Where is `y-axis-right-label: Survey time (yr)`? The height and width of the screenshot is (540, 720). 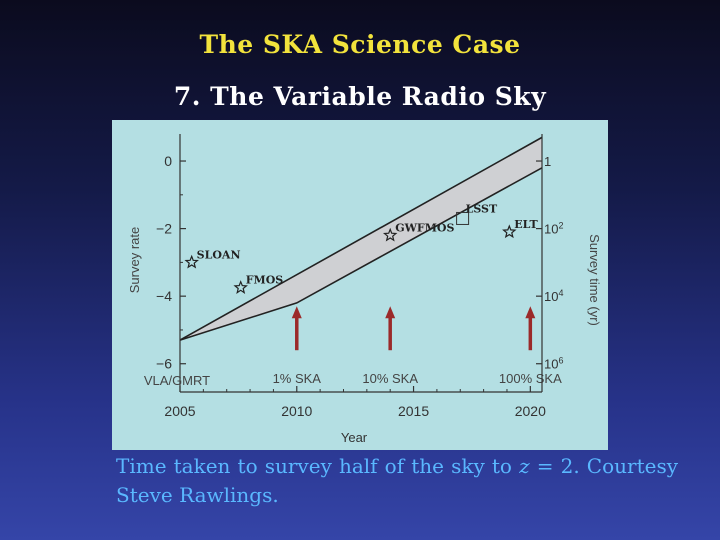
y-axis-right-label: Survey time (yr) is located at coordinates (594, 280).